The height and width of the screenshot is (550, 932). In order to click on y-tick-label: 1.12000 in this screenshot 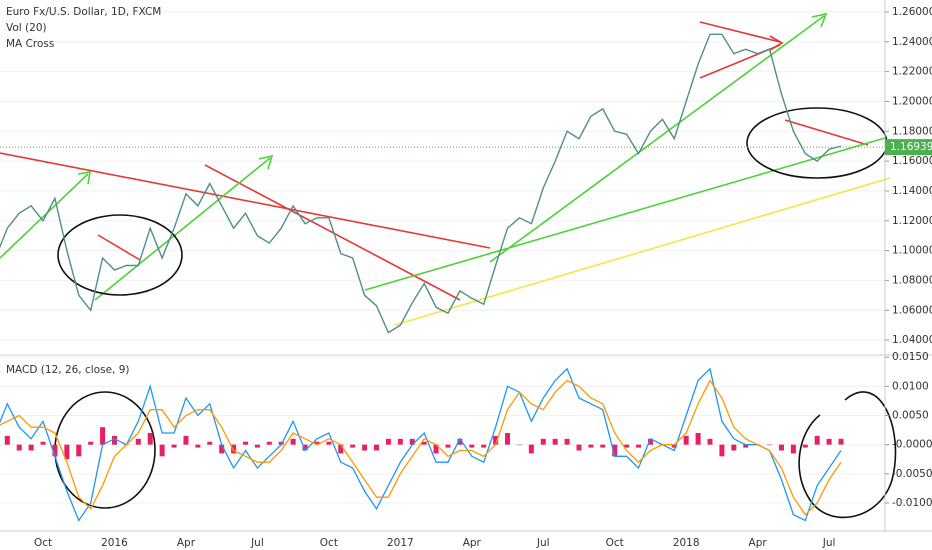, I will do `click(912, 221)`.